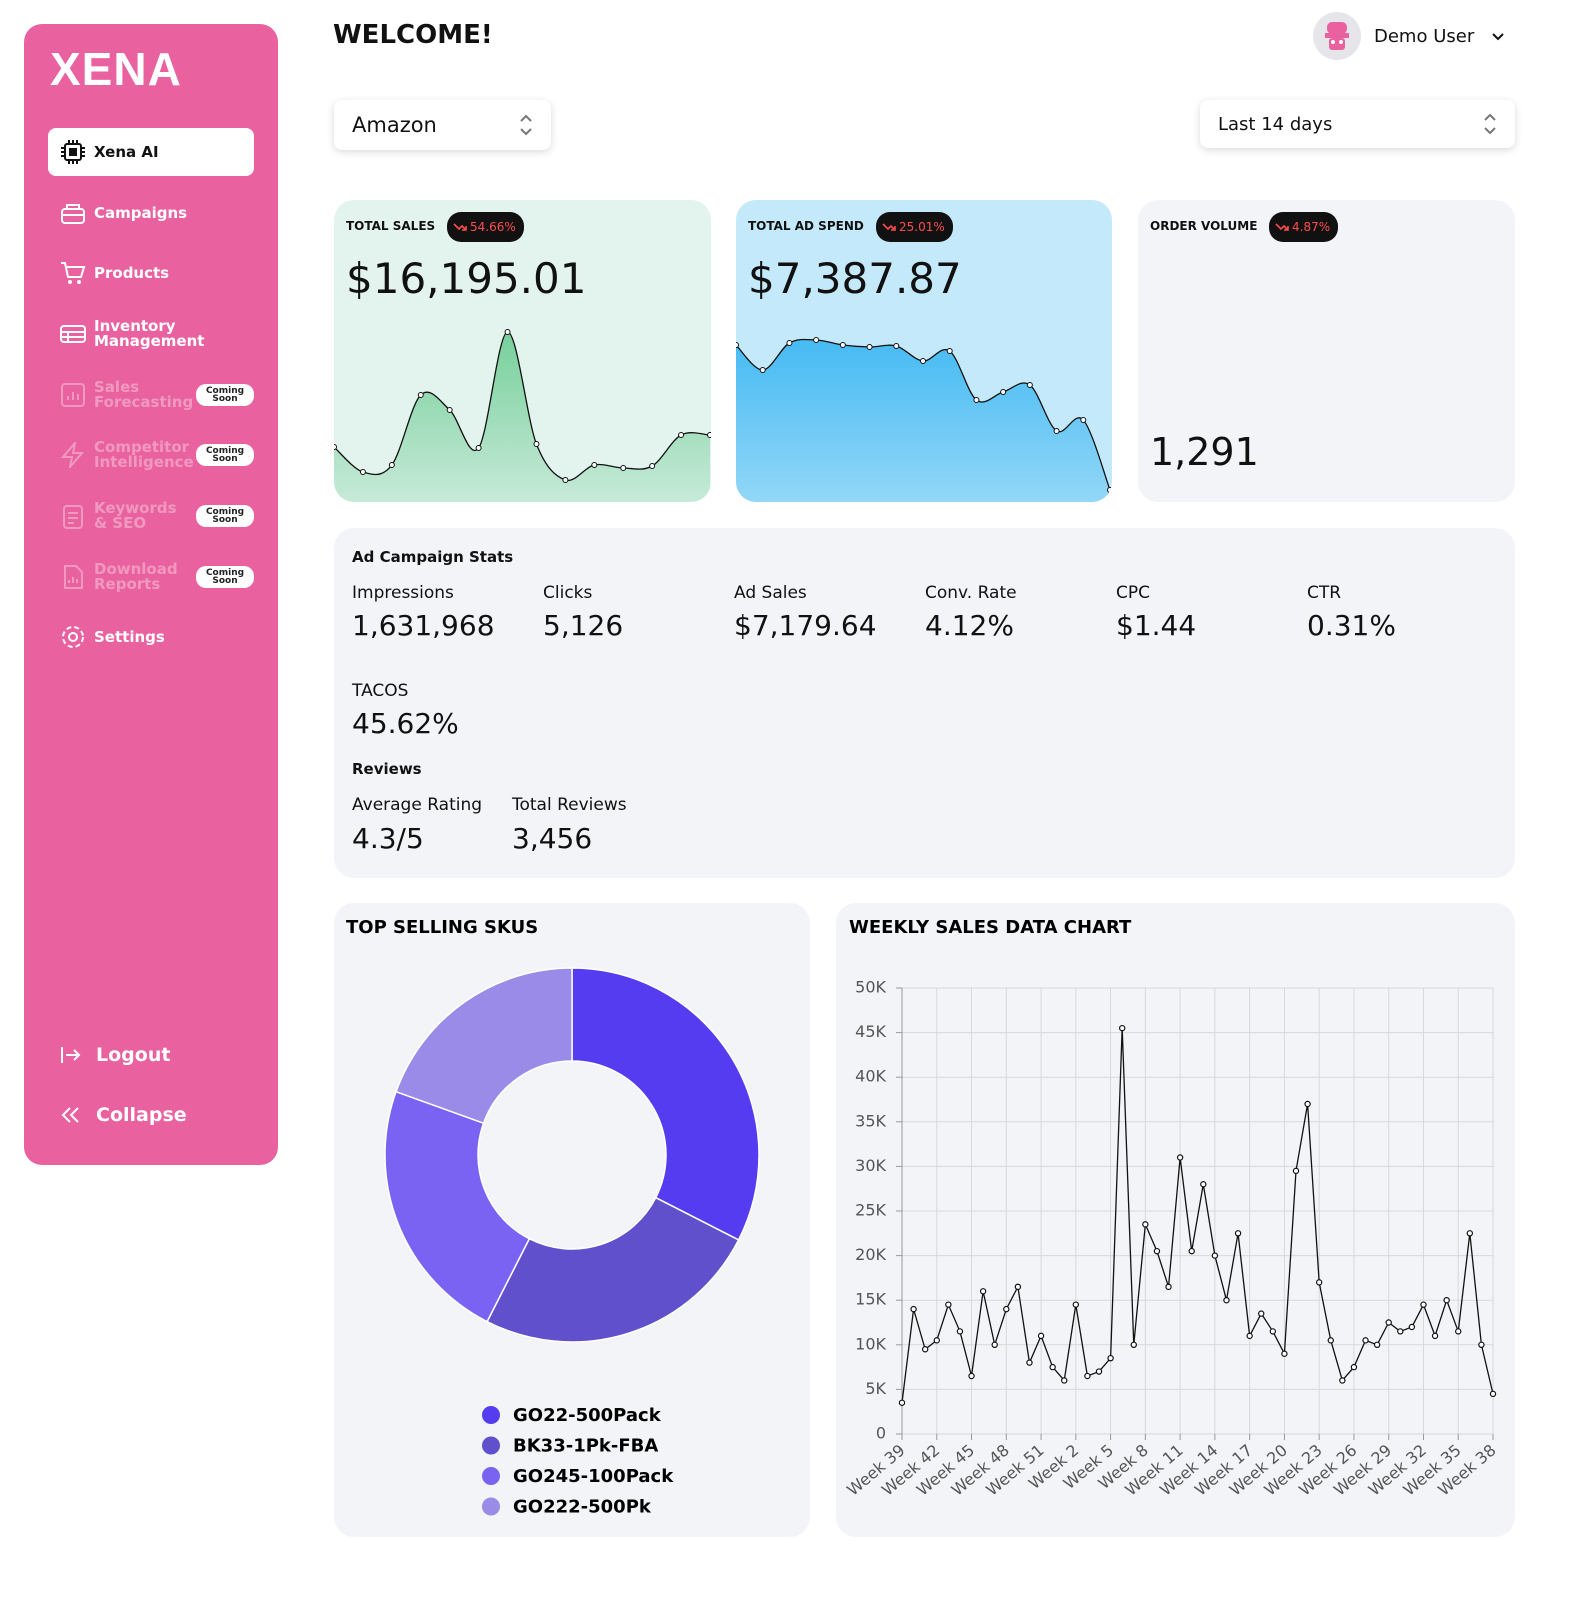  Describe the element at coordinates (1197, 1215) in the screenshot. I see `data-line` at that location.